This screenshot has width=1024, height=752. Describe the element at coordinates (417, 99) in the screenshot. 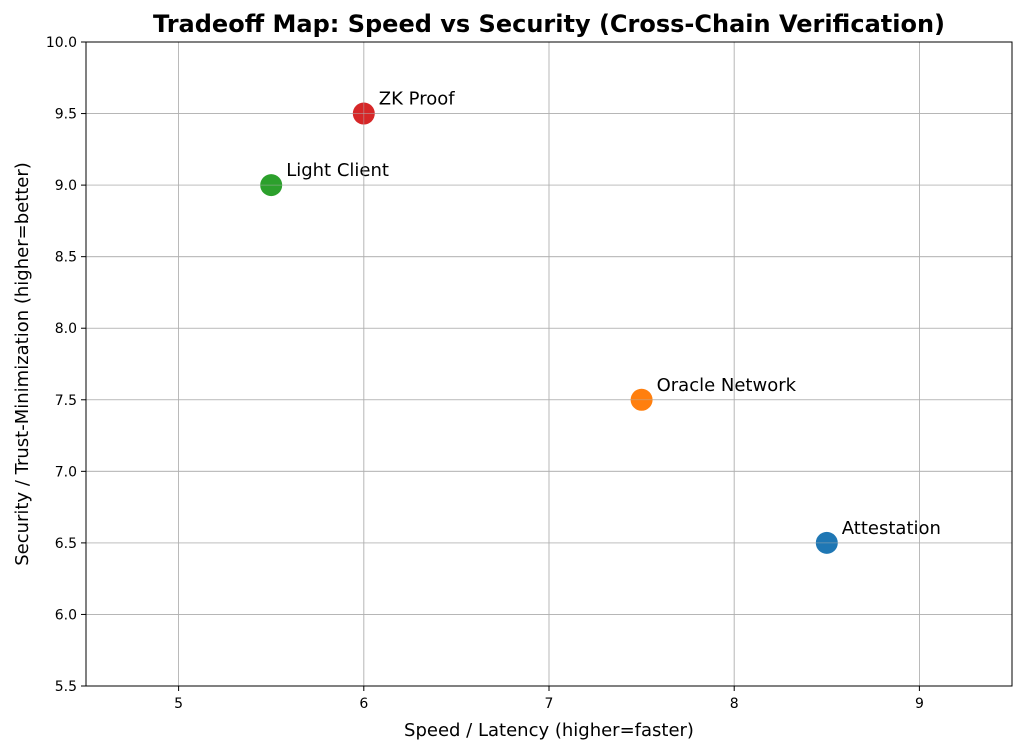

I see `point-label: ZK Proof` at that location.